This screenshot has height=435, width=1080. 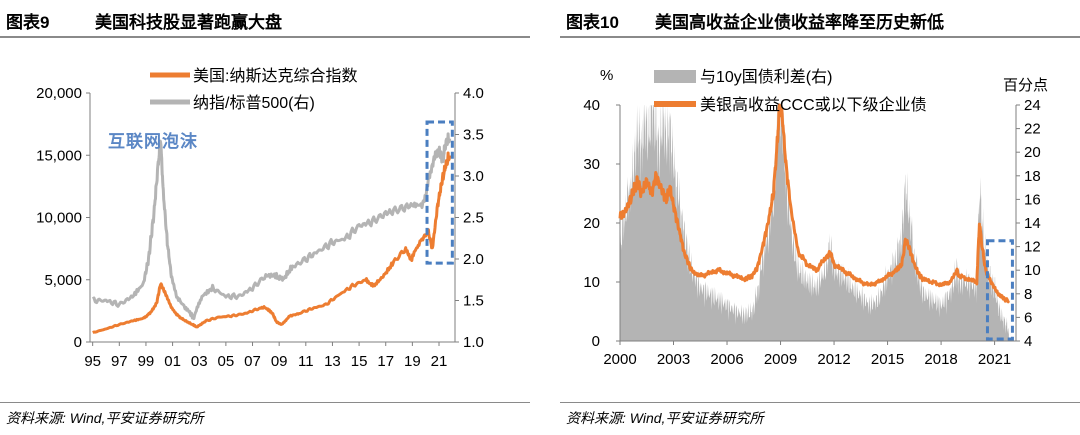 I want to click on x-tick-label: 19, so click(x=412, y=361).